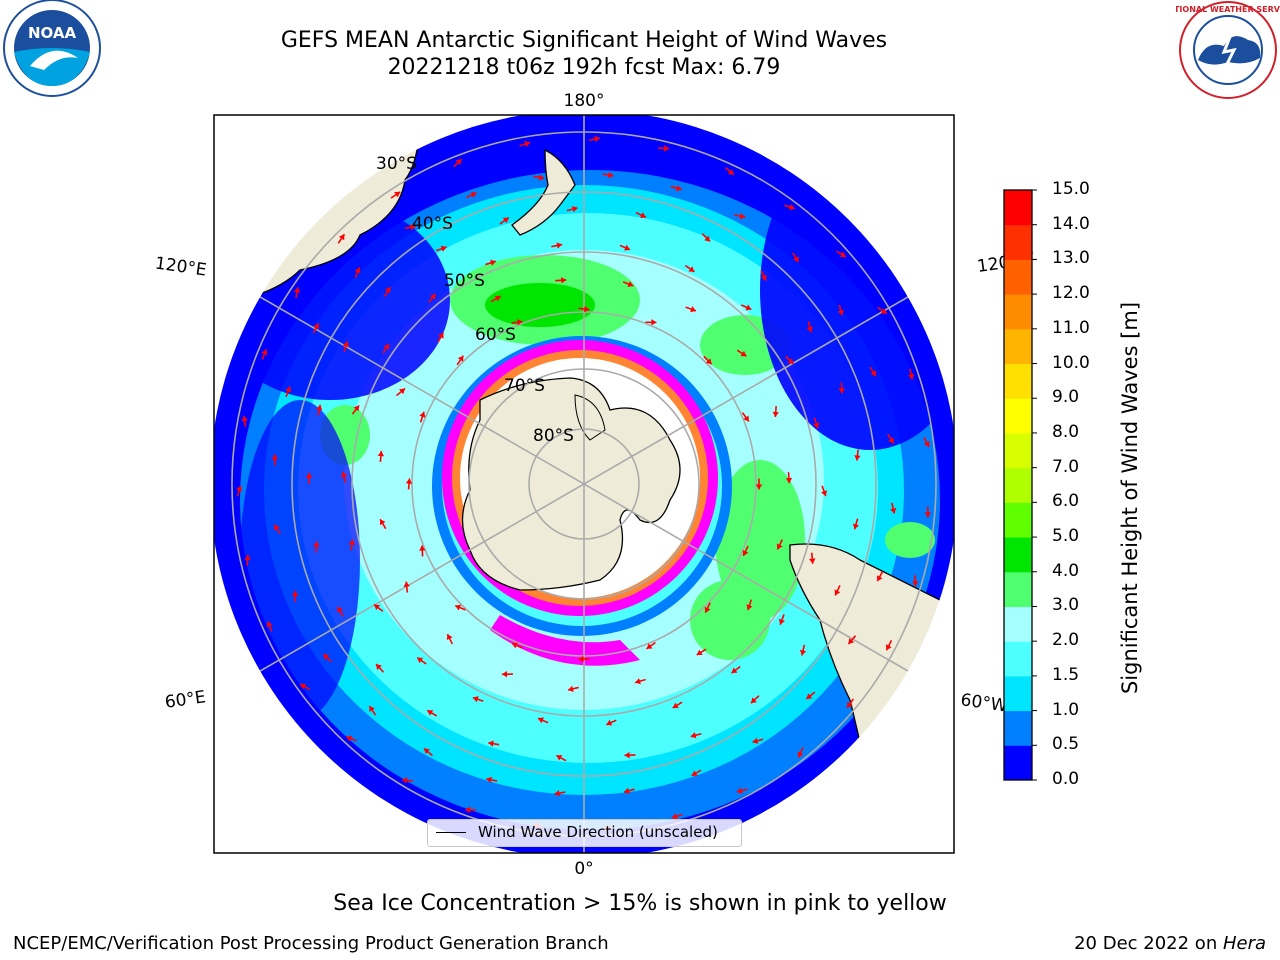 The height and width of the screenshot is (960, 1280). I want to click on colorbar-tick-label: 2.0, so click(1066, 640).